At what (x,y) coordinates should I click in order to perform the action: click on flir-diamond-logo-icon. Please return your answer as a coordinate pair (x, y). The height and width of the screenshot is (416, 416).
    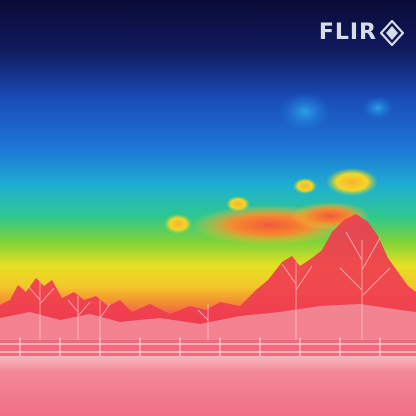
    Looking at the image, I should click on (392, 33).